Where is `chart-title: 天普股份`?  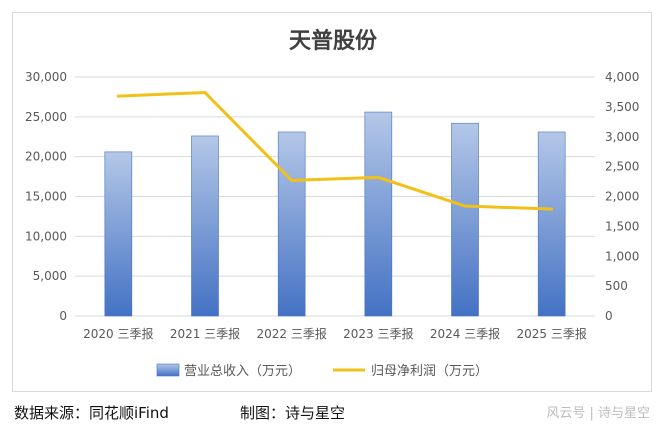
chart-title: 天普股份 is located at coordinates (333, 41).